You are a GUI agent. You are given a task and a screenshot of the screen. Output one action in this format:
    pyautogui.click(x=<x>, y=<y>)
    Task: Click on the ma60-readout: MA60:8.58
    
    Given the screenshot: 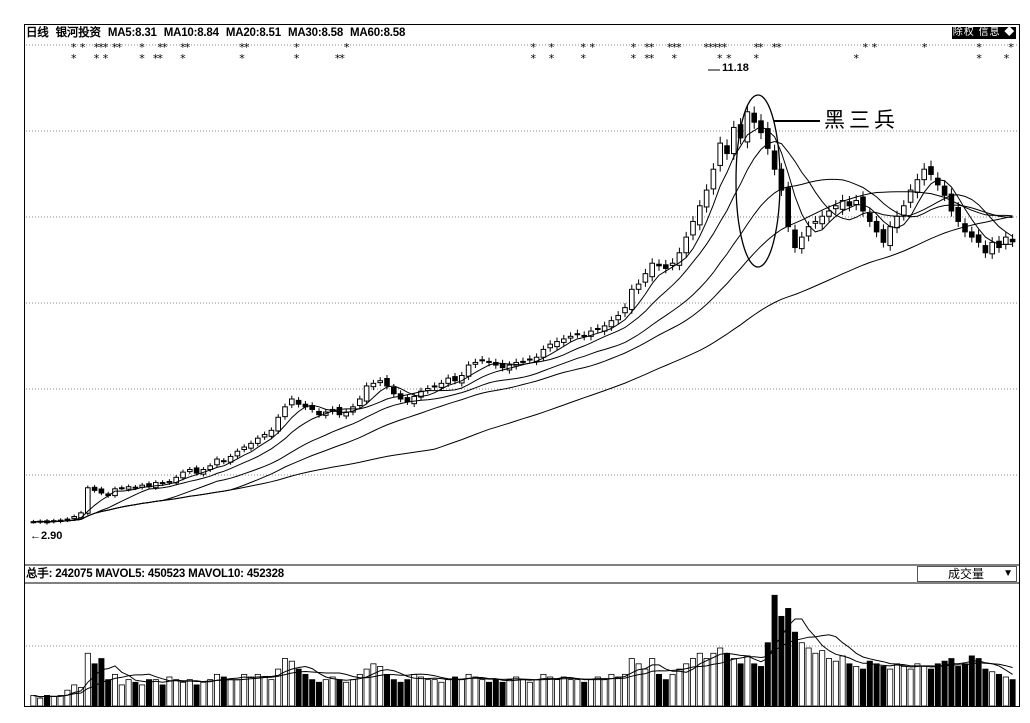 What is the action you would take?
    pyautogui.click(x=377, y=33)
    